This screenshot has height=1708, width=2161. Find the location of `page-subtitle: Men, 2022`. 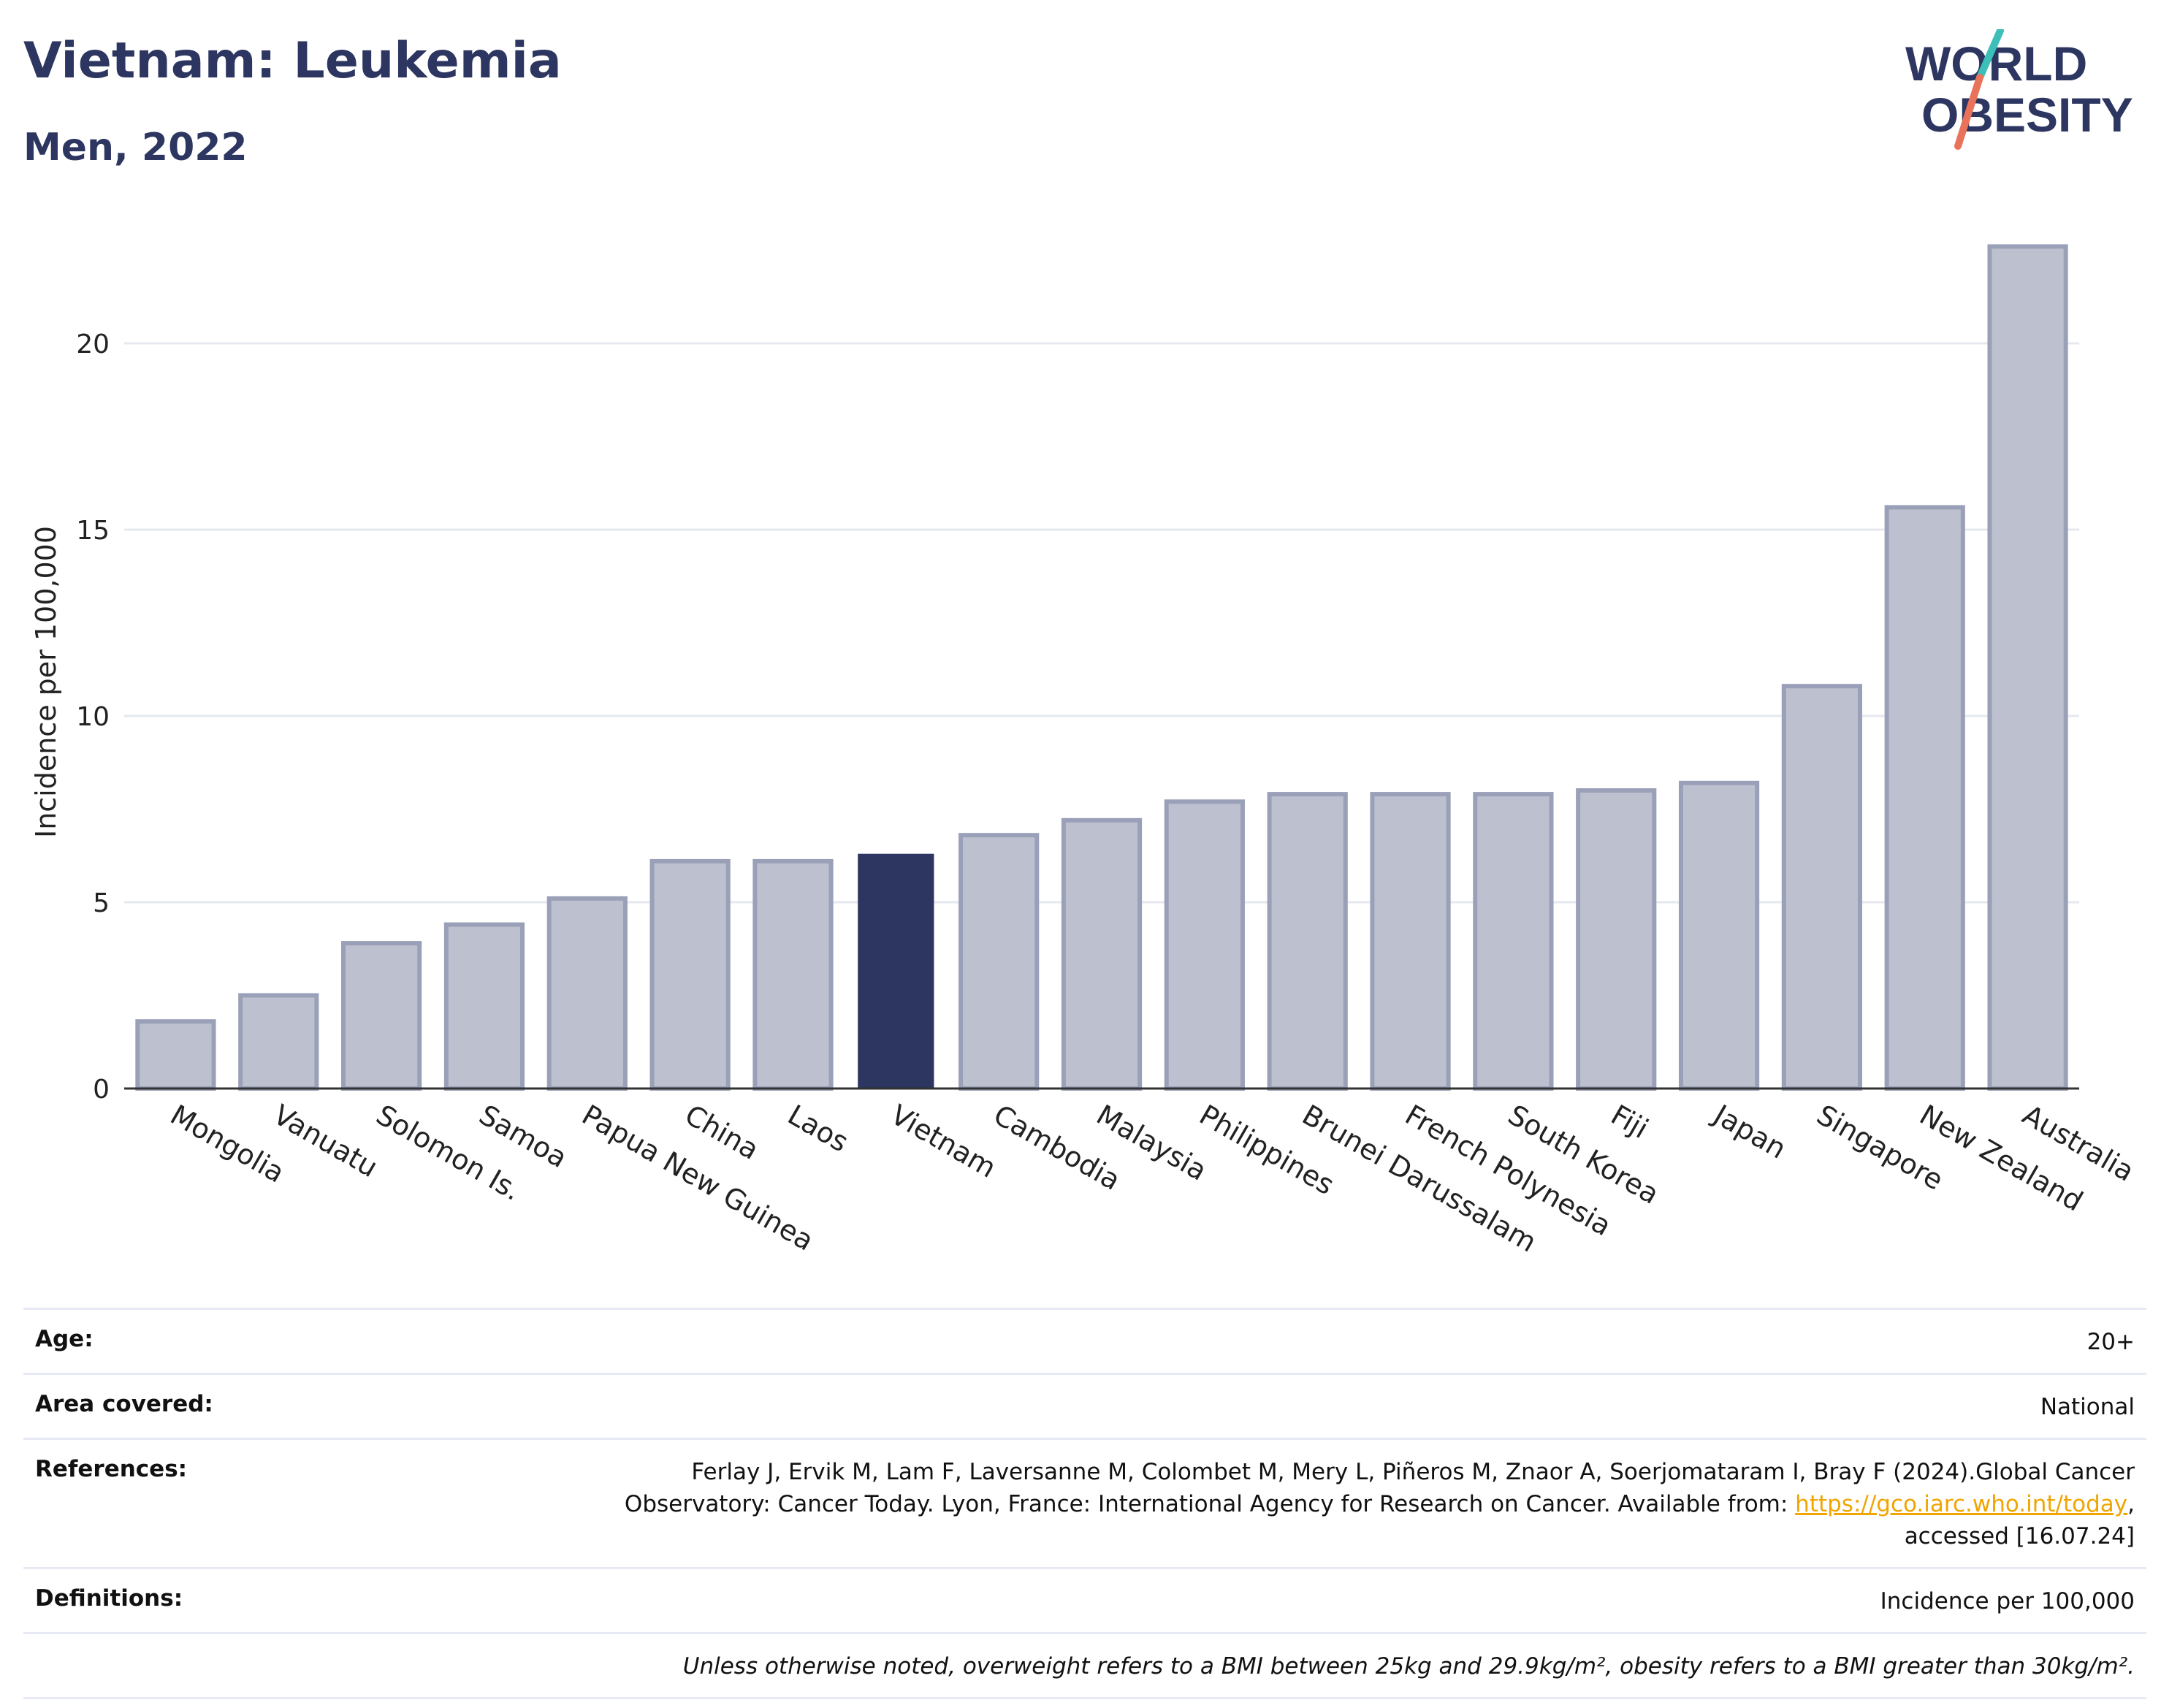

page-subtitle: Men, 2022 is located at coordinates (136, 147).